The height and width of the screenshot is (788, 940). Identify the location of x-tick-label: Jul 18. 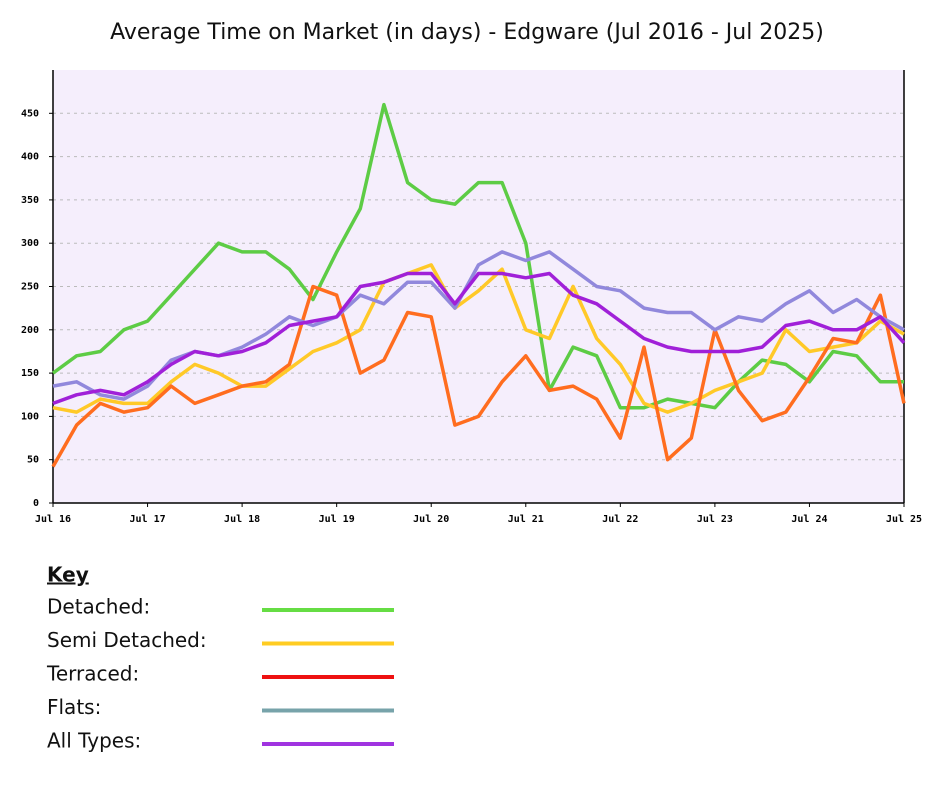
(242, 519).